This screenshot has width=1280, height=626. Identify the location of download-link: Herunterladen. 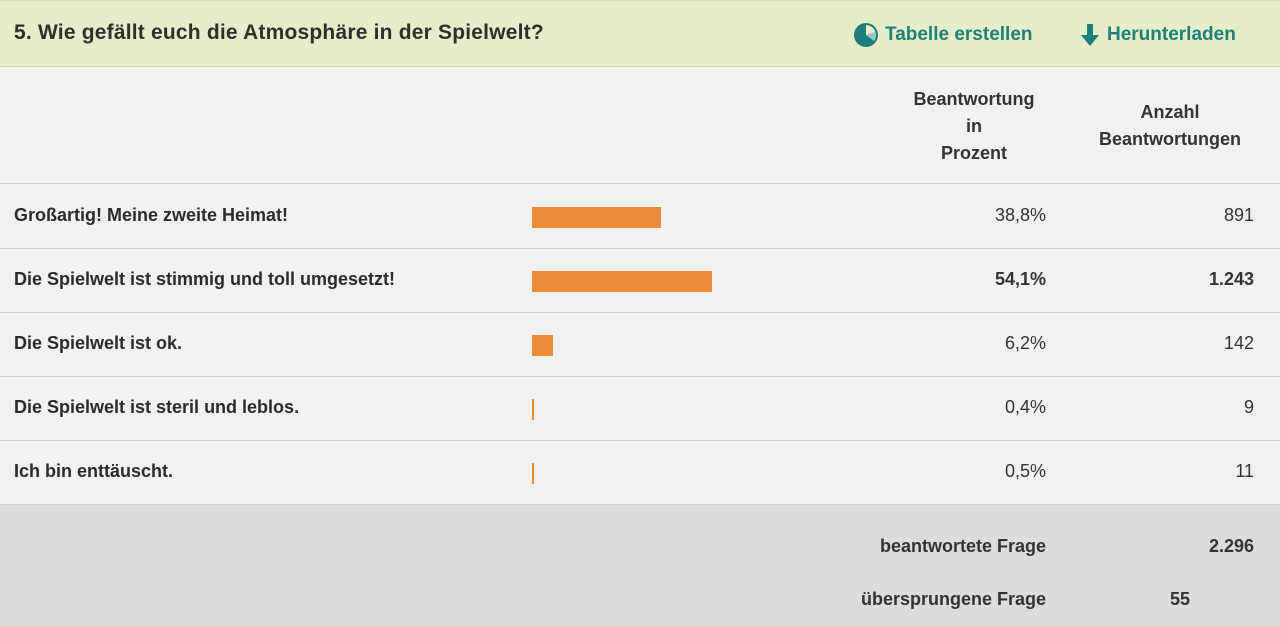
(1157, 35).